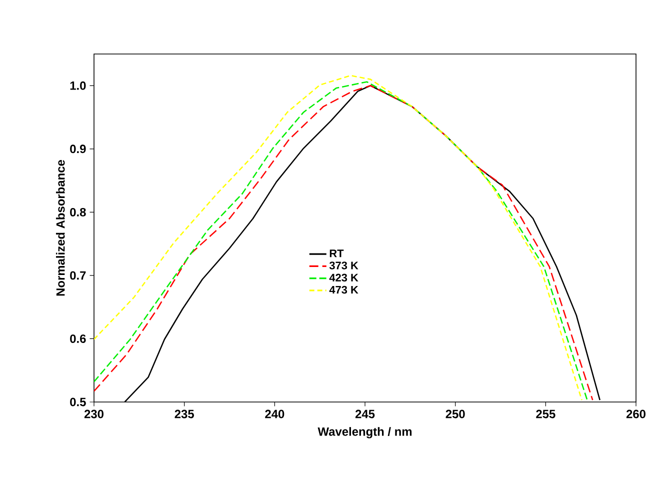 This screenshot has width=656, height=477. What do you see at coordinates (343, 266) in the screenshot?
I see `legend-label: 373 K` at bounding box center [343, 266].